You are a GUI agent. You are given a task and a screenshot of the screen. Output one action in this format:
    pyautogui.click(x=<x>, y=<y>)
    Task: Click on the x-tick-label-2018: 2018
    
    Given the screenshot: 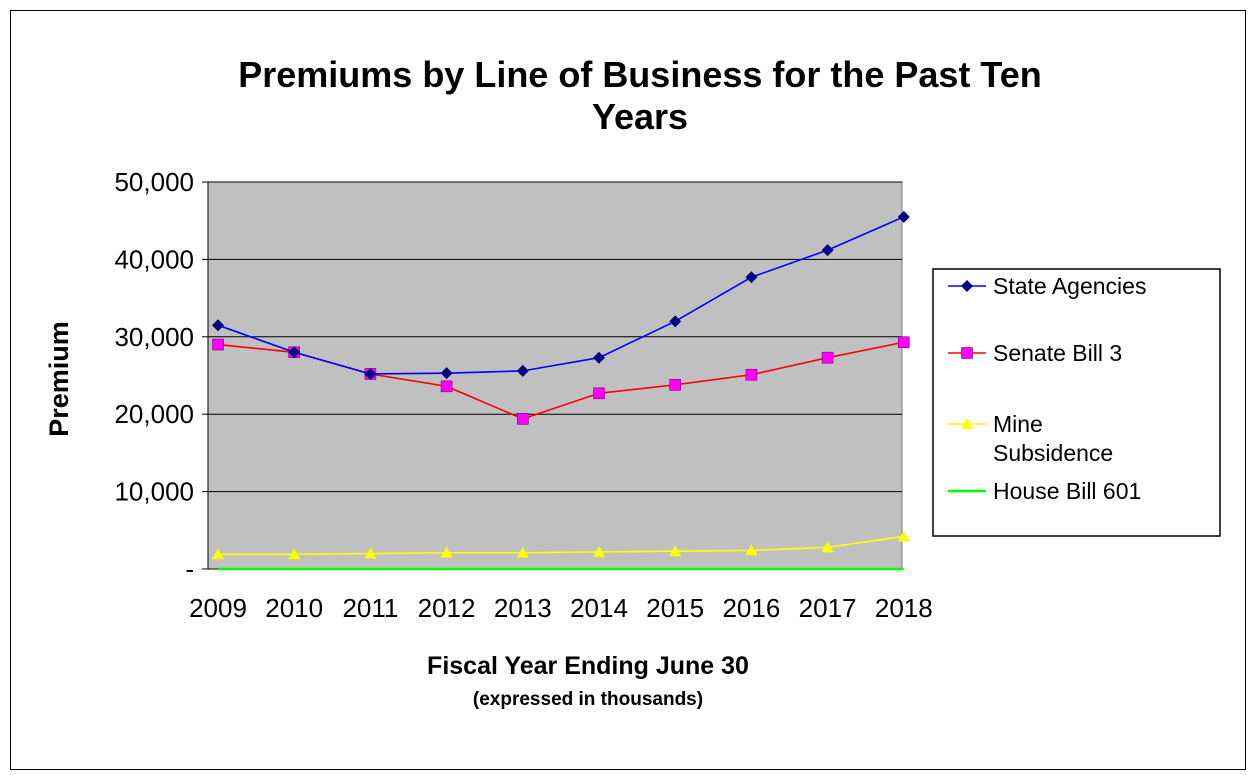 What is the action you would take?
    pyautogui.click(x=904, y=608)
    